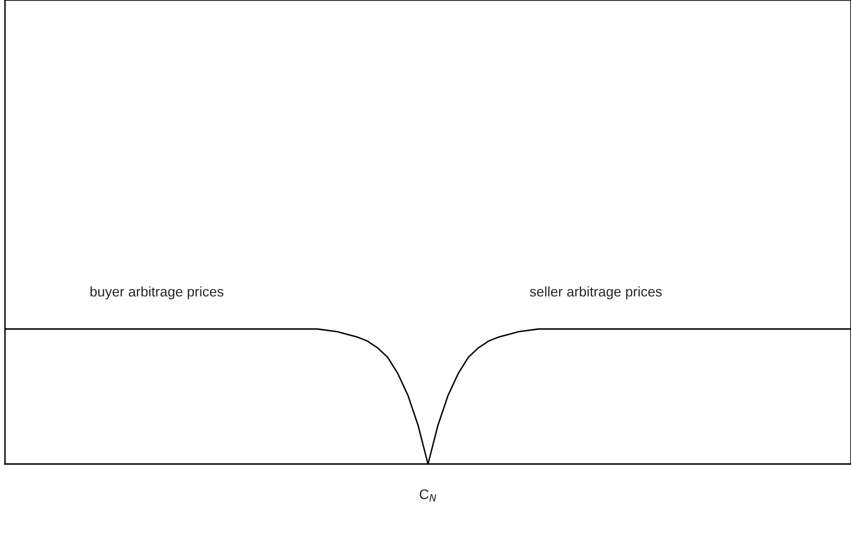 The width and height of the screenshot is (851, 534). What do you see at coordinates (596, 293) in the screenshot?
I see `text: seller arbitrage prices` at bounding box center [596, 293].